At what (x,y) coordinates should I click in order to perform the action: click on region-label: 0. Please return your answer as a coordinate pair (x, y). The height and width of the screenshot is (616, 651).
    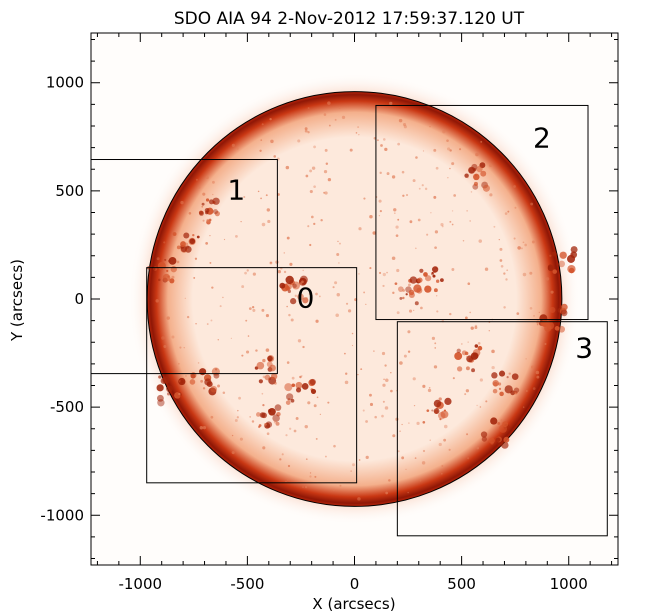
    Looking at the image, I should click on (306, 298).